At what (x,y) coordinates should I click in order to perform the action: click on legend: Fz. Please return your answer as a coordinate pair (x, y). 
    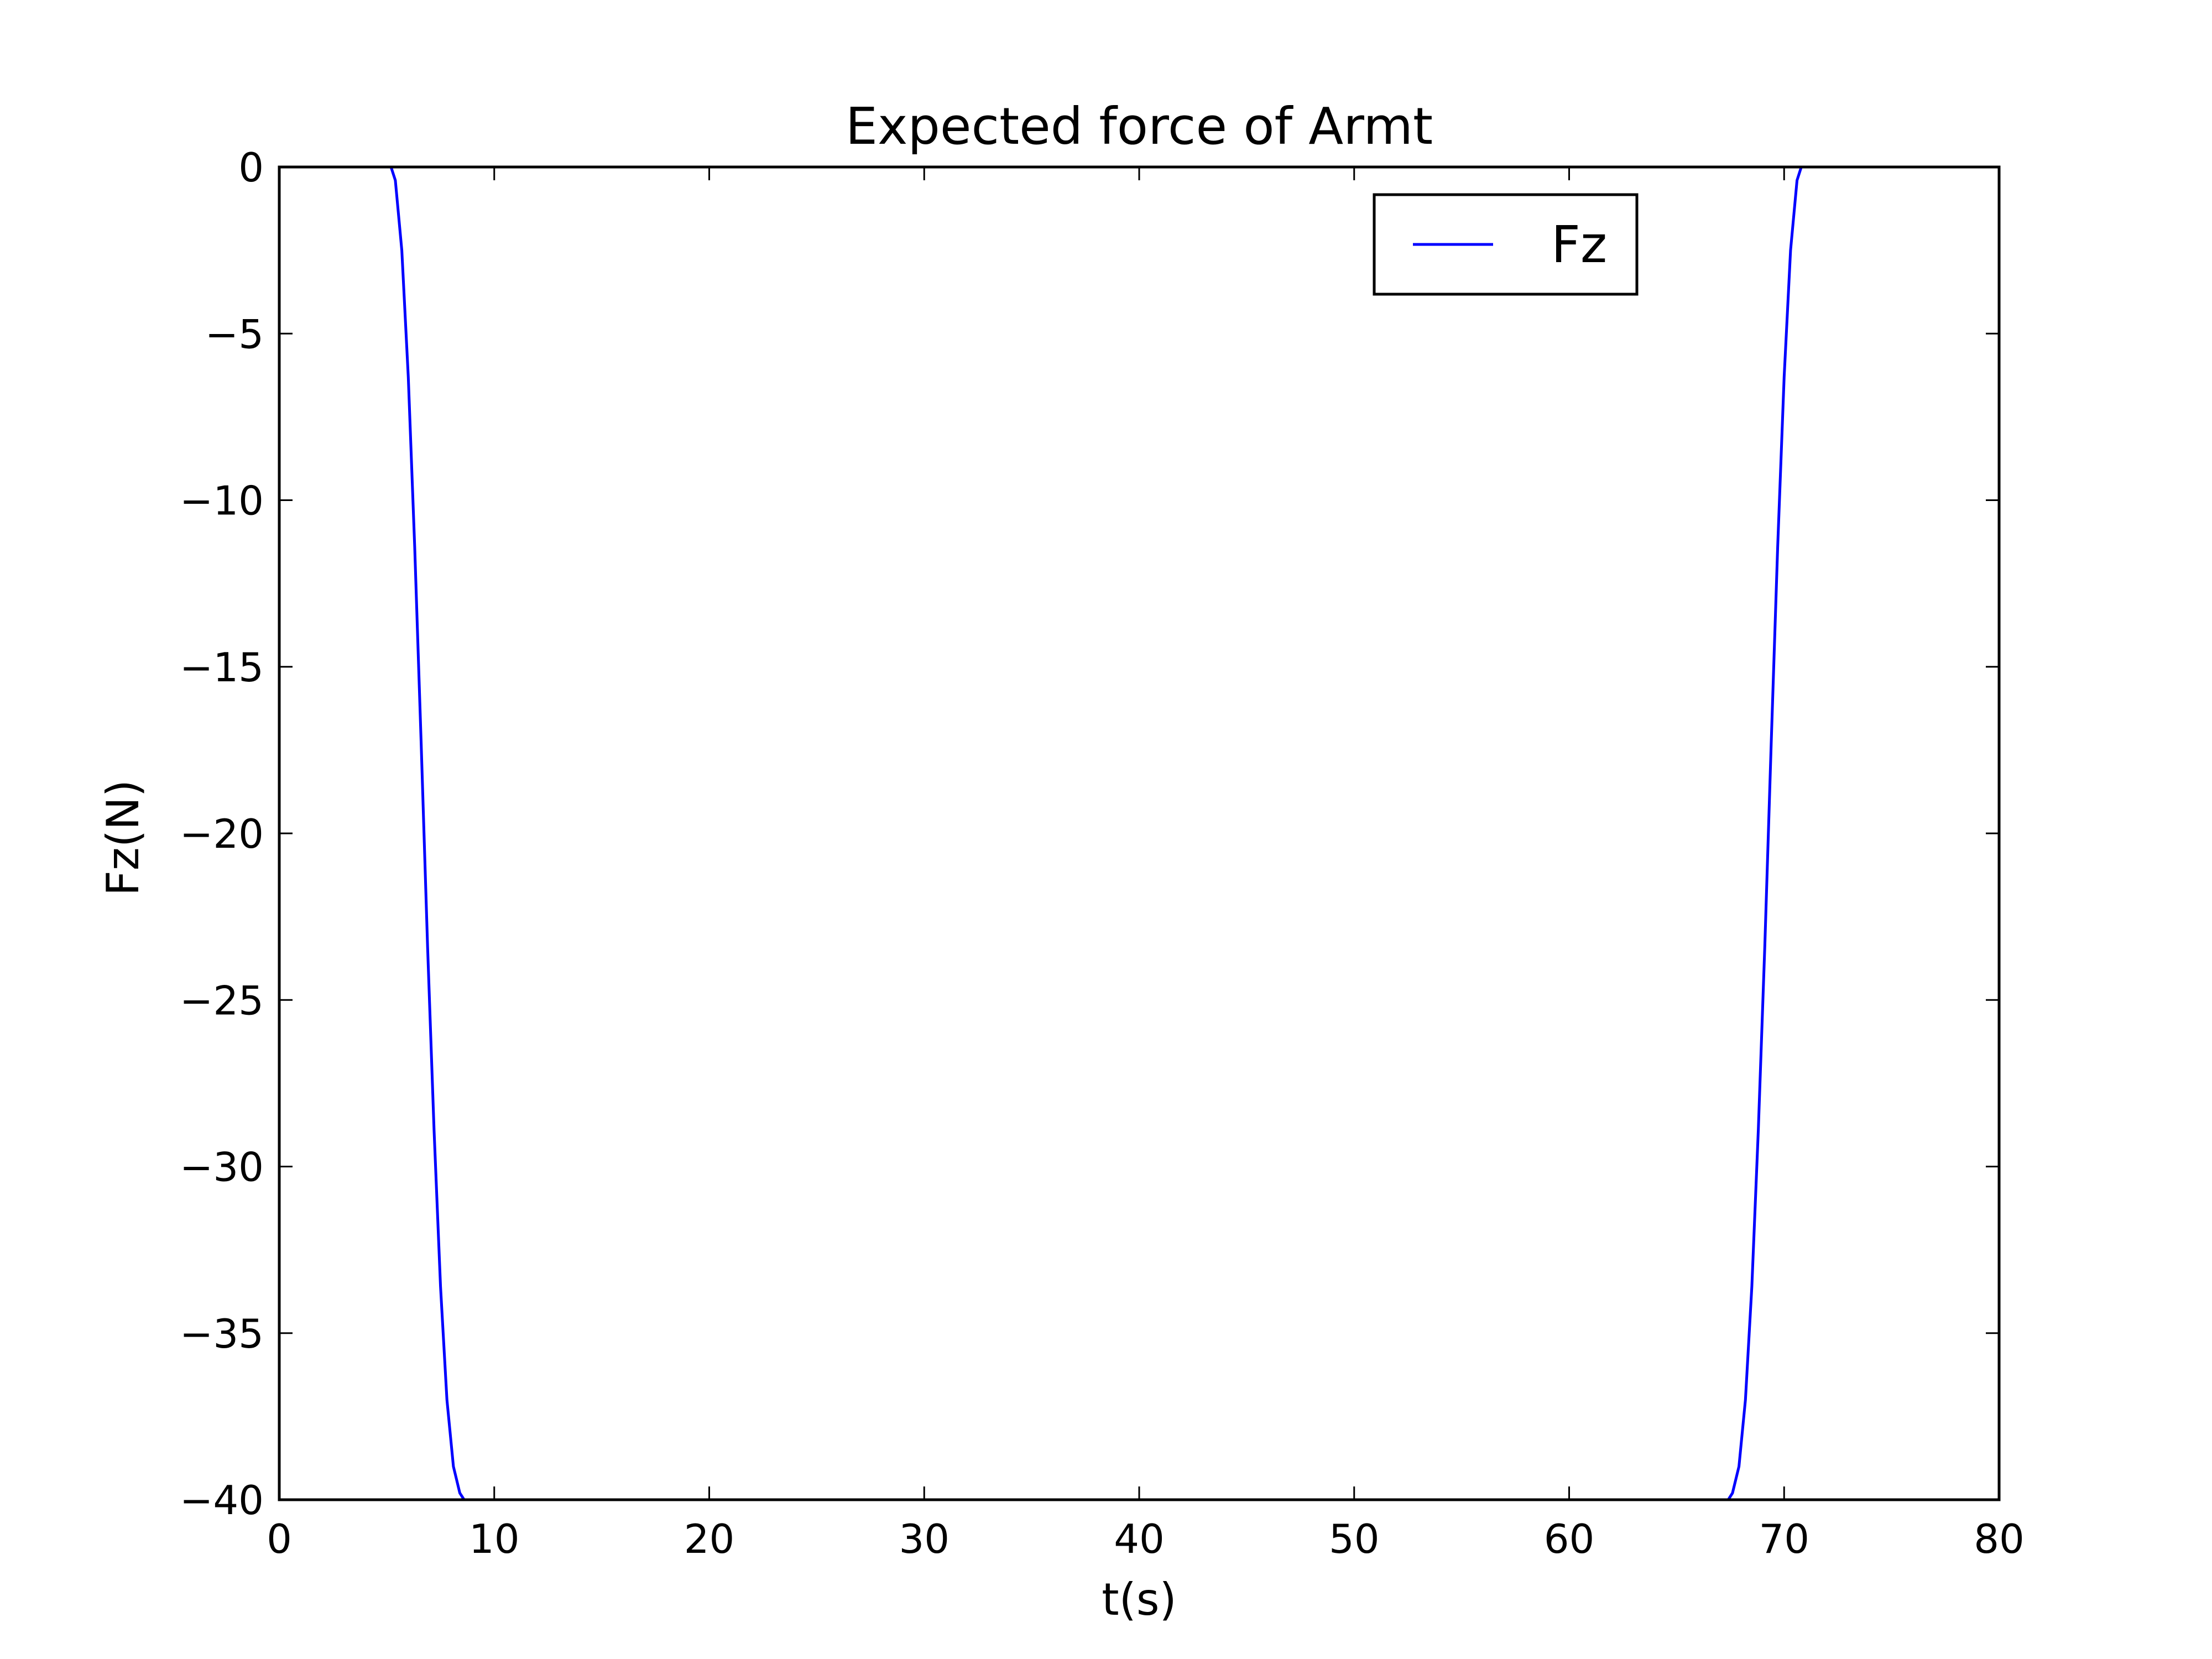
    Looking at the image, I should click on (1506, 245).